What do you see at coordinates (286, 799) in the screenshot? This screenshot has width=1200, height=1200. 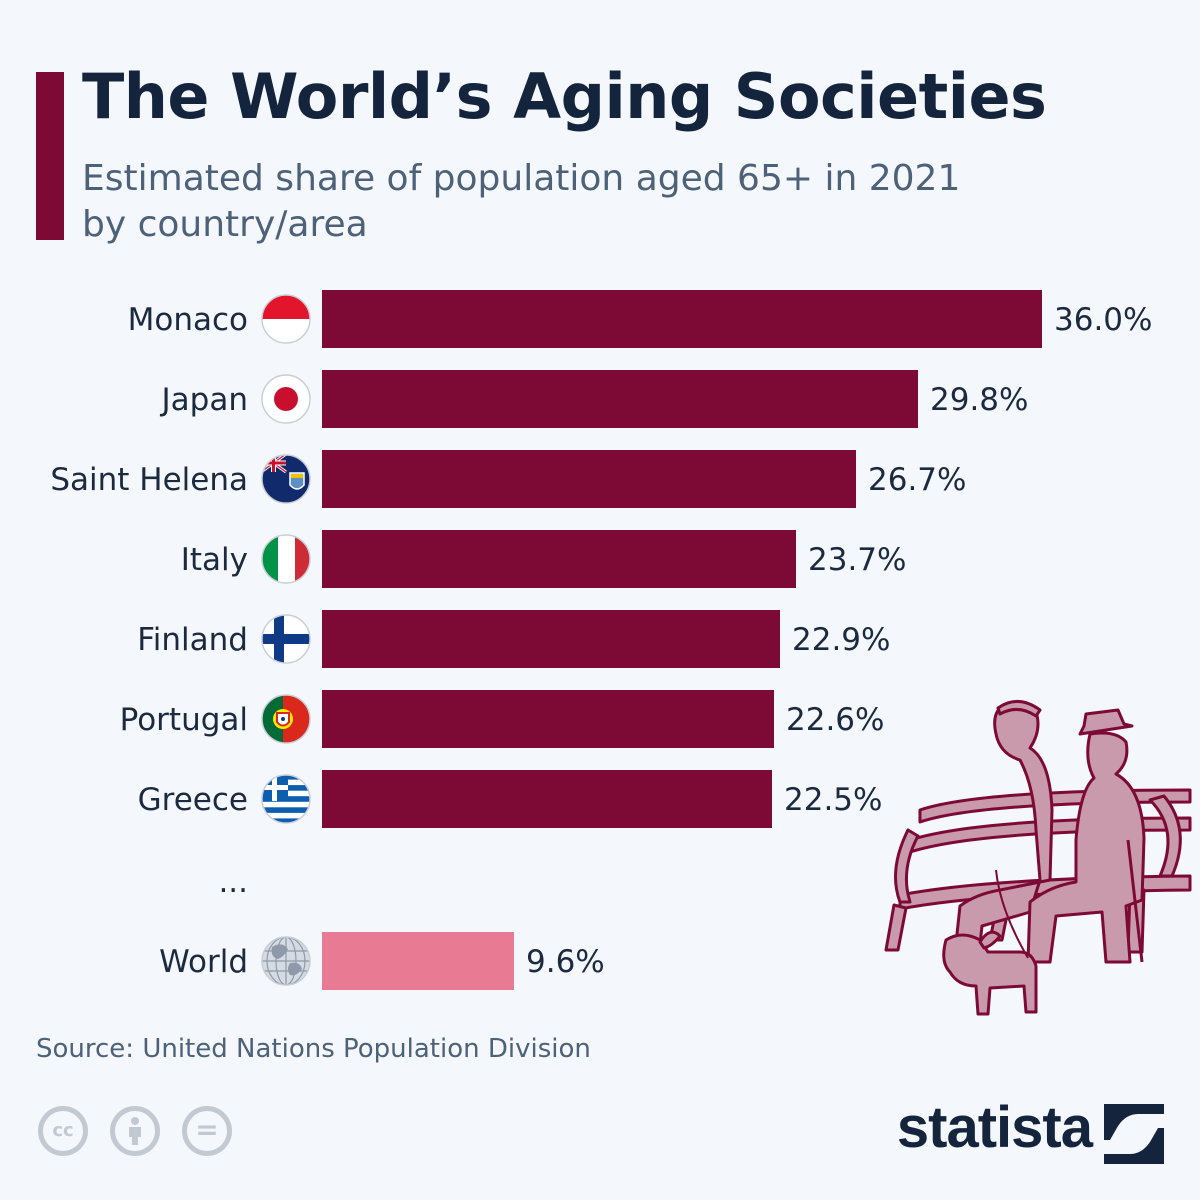 I see `greece-flag-icon` at bounding box center [286, 799].